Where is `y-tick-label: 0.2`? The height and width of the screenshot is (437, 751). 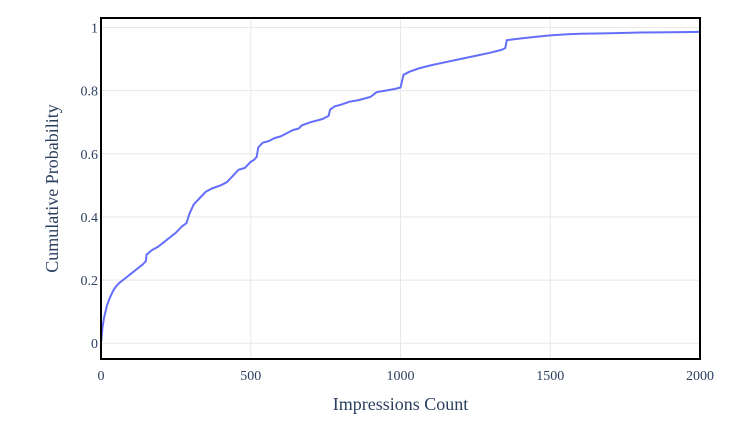 y-tick-label: 0.2 is located at coordinates (90, 281).